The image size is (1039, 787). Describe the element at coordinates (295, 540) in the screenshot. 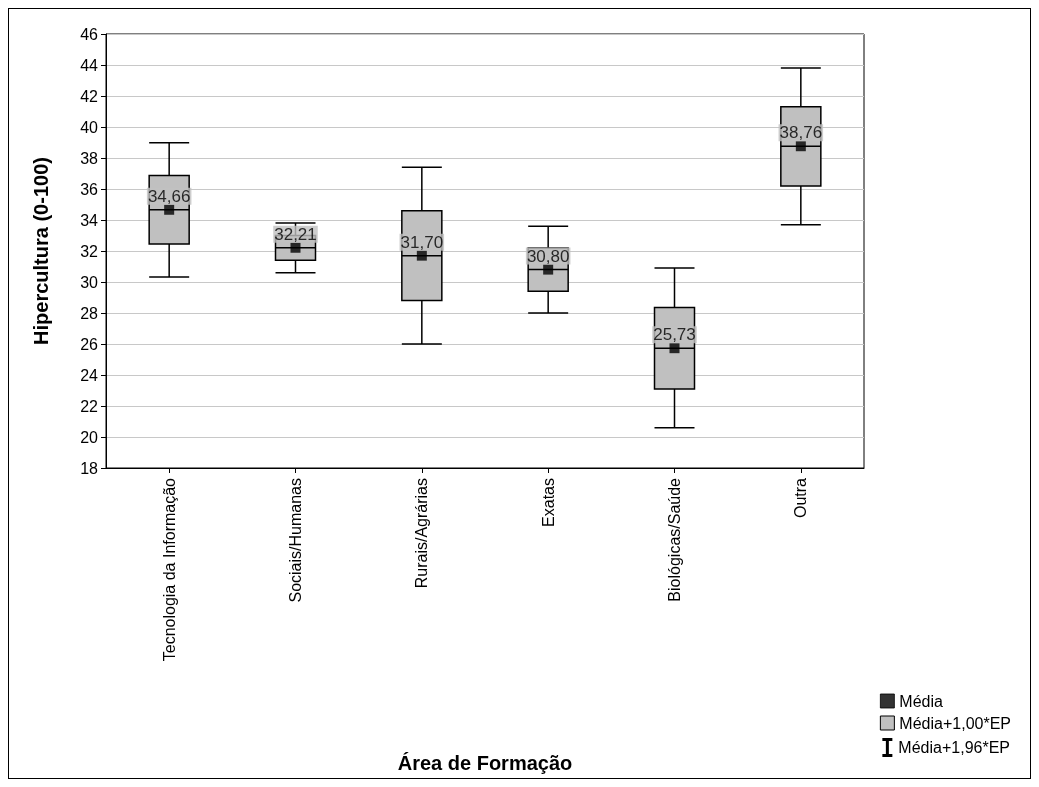

I see `x-tick-label: Sociais/Humanas` at that location.